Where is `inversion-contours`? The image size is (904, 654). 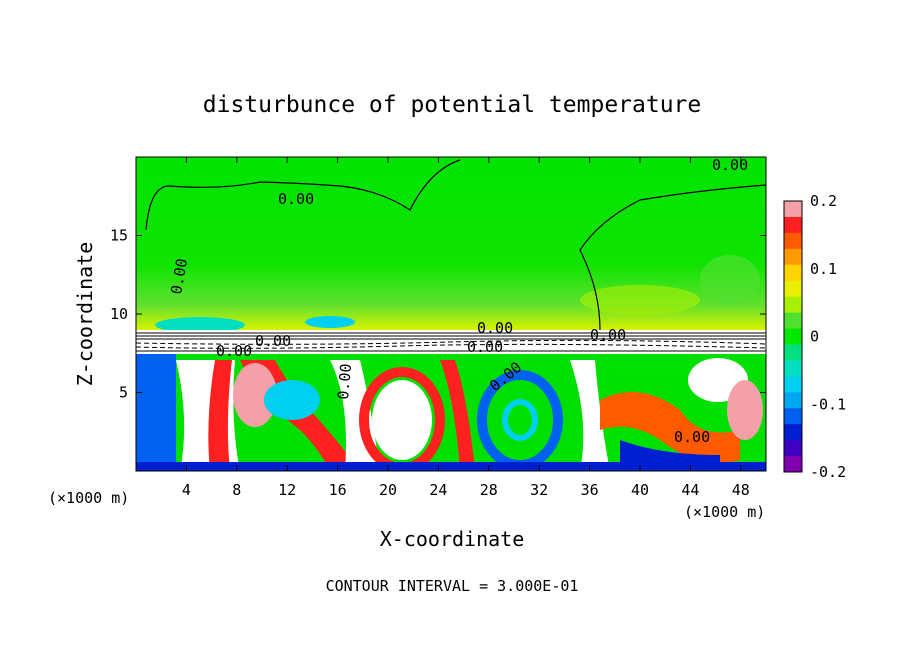
inversion-contours is located at coordinates (451, 342).